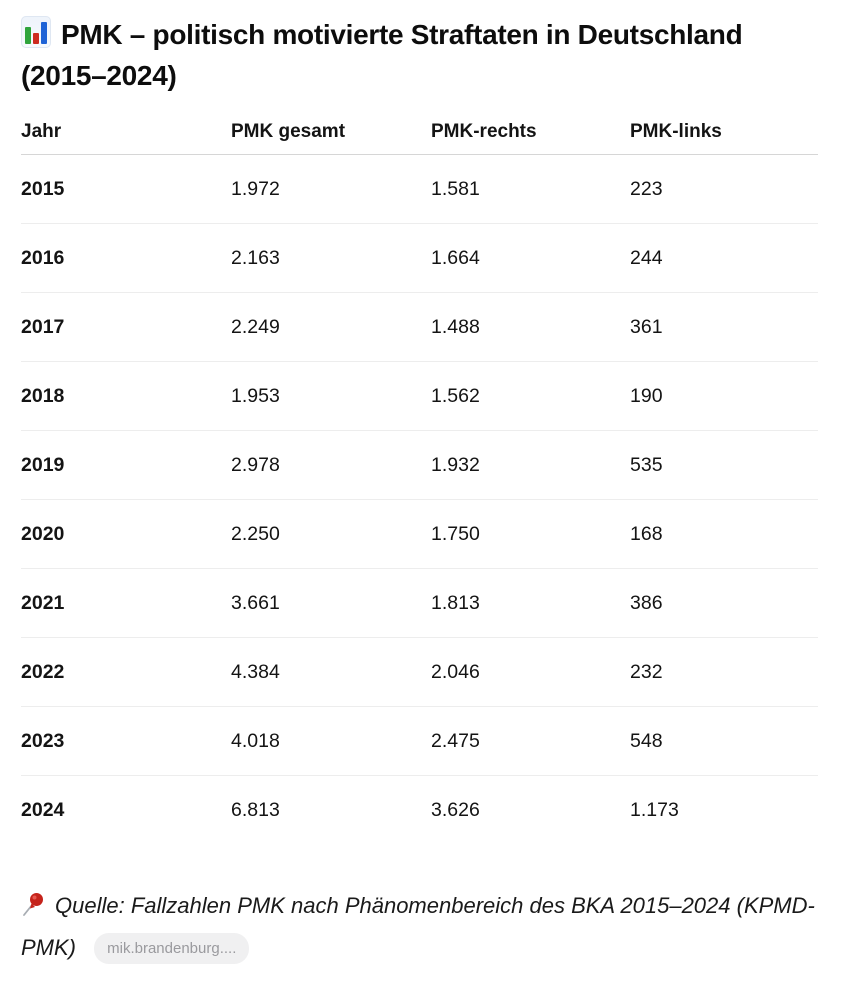  What do you see at coordinates (419, 396) in the screenshot?
I see `table-row: 2018 1.953 1.562 190` at bounding box center [419, 396].